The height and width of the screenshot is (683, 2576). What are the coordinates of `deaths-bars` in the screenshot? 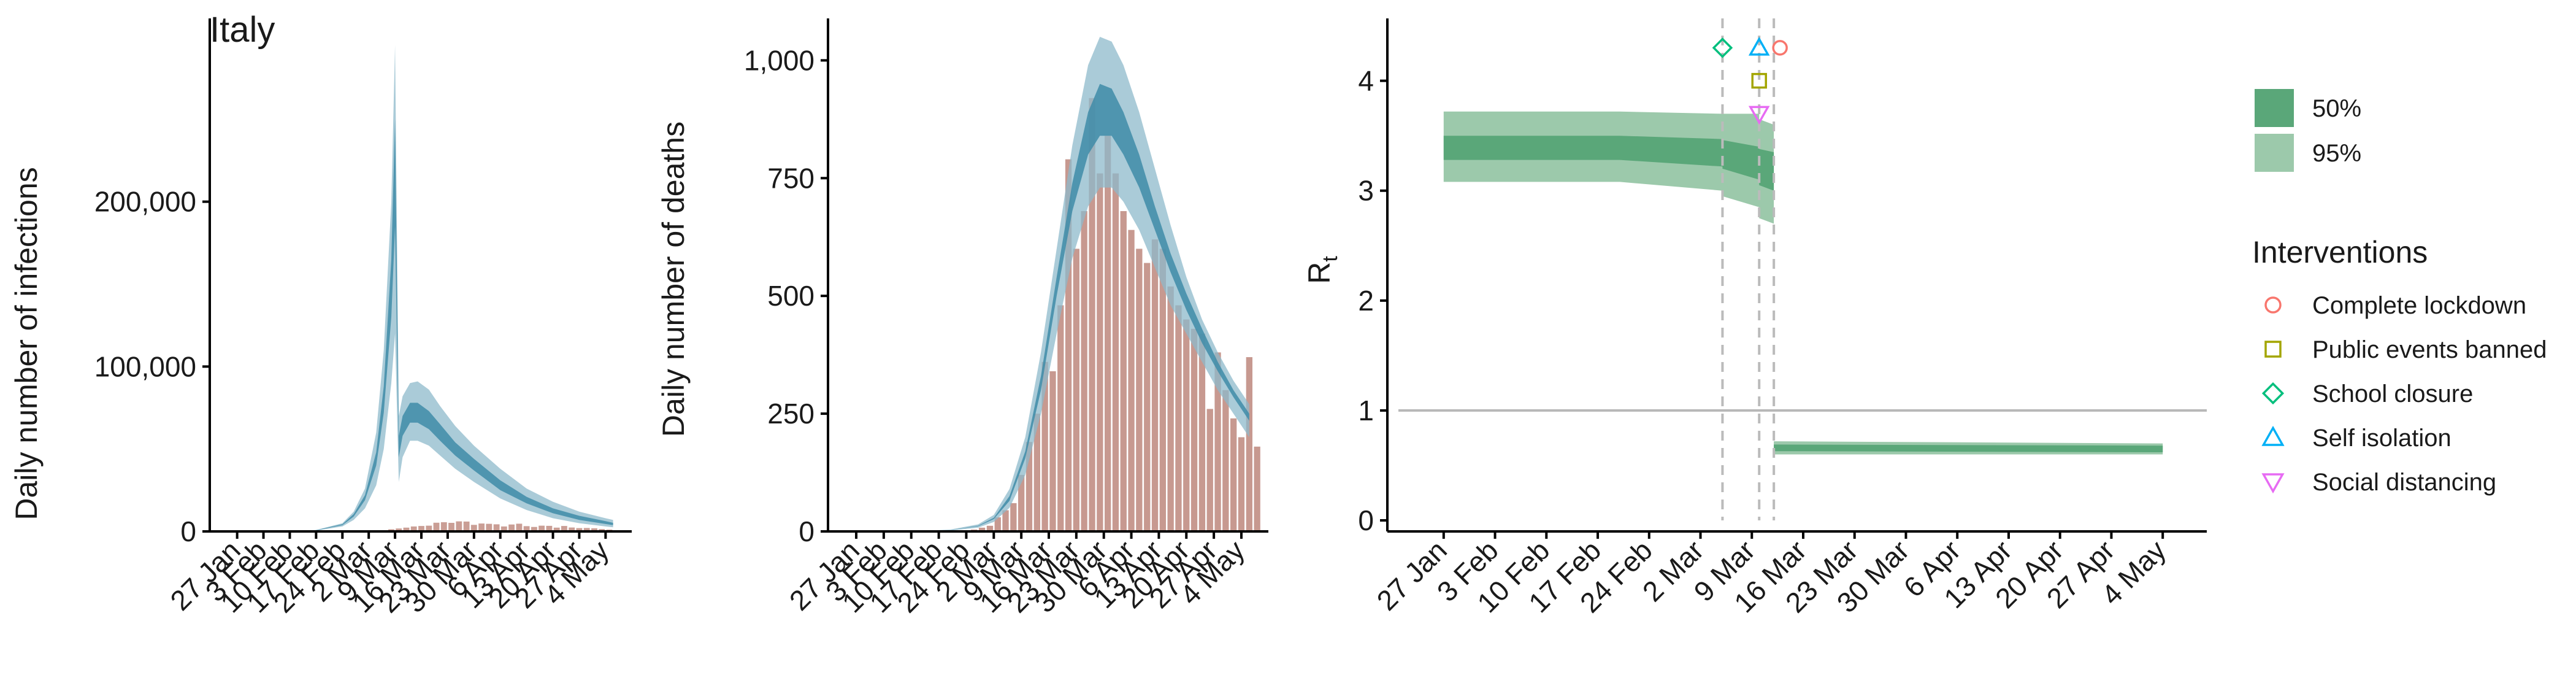 It's located at (1115, 315).